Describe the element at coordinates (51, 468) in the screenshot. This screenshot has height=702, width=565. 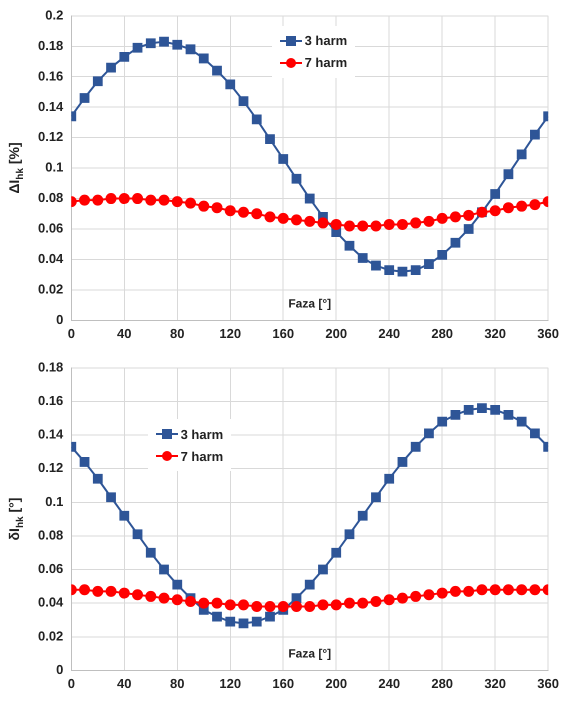
I see `y-tick-label: 0.12` at that location.